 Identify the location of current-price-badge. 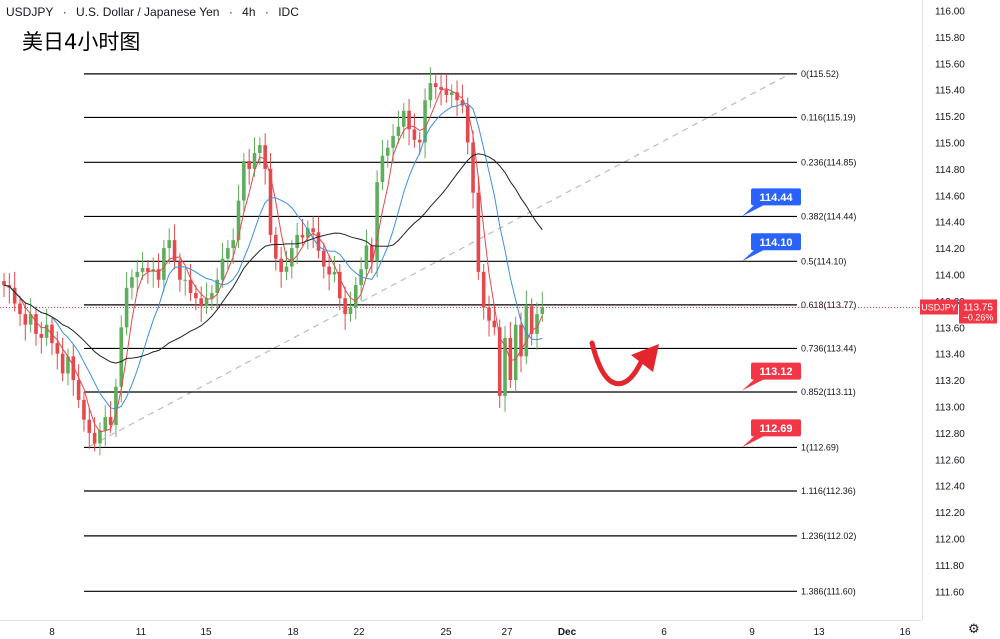
(978, 311).